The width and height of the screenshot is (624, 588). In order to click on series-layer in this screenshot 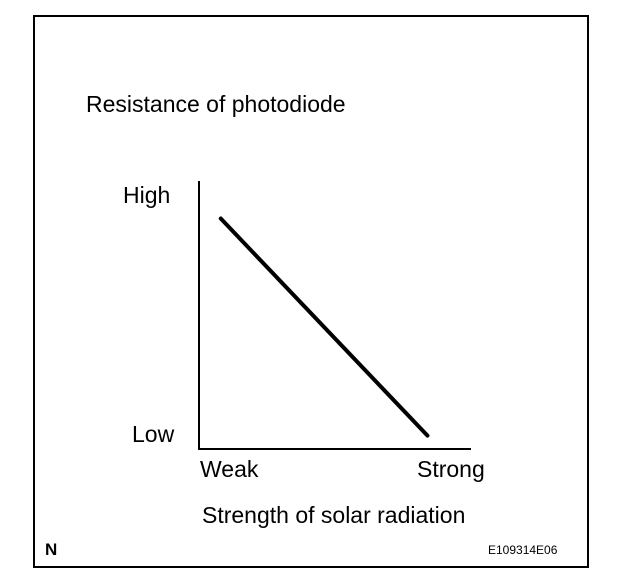, I will do `click(324, 327)`.